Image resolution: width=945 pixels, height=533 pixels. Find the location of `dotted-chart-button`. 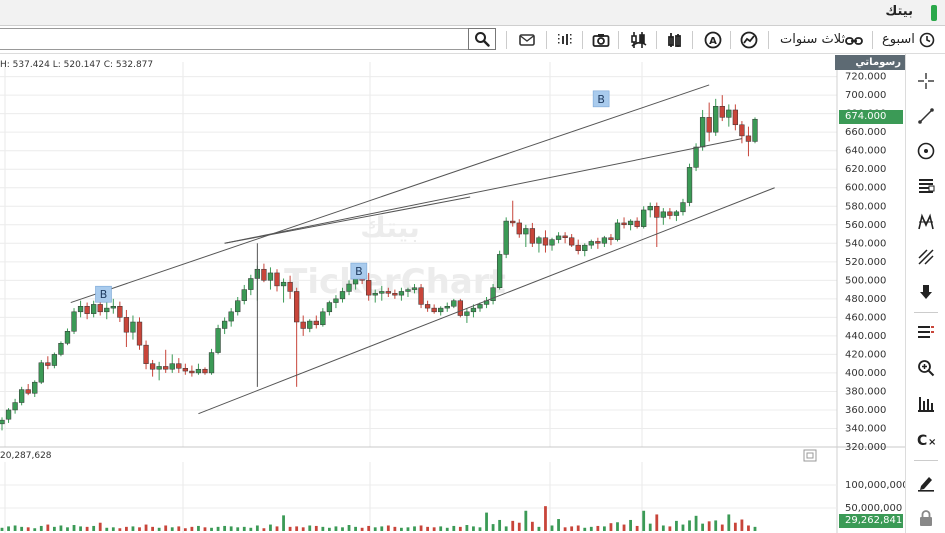

dotted-chart-button is located at coordinates (565, 40).